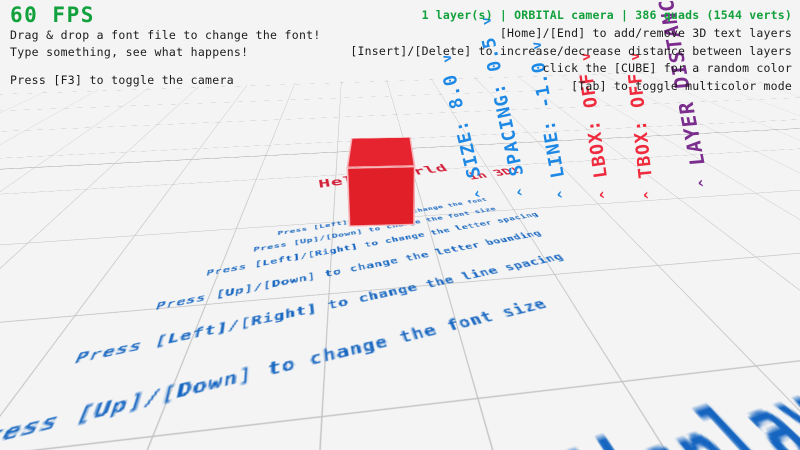 The height and width of the screenshot is (450, 800). What do you see at coordinates (381, 196) in the screenshot?
I see `cube-face-back` at bounding box center [381, 196].